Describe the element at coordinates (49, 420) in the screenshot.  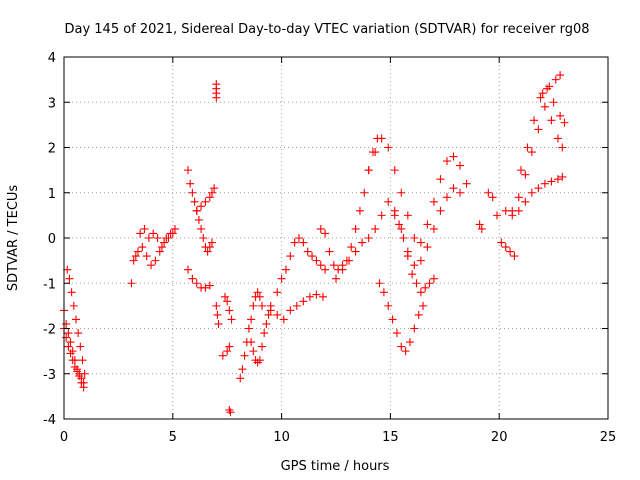
I see `y-tick-label: -4` at that location.